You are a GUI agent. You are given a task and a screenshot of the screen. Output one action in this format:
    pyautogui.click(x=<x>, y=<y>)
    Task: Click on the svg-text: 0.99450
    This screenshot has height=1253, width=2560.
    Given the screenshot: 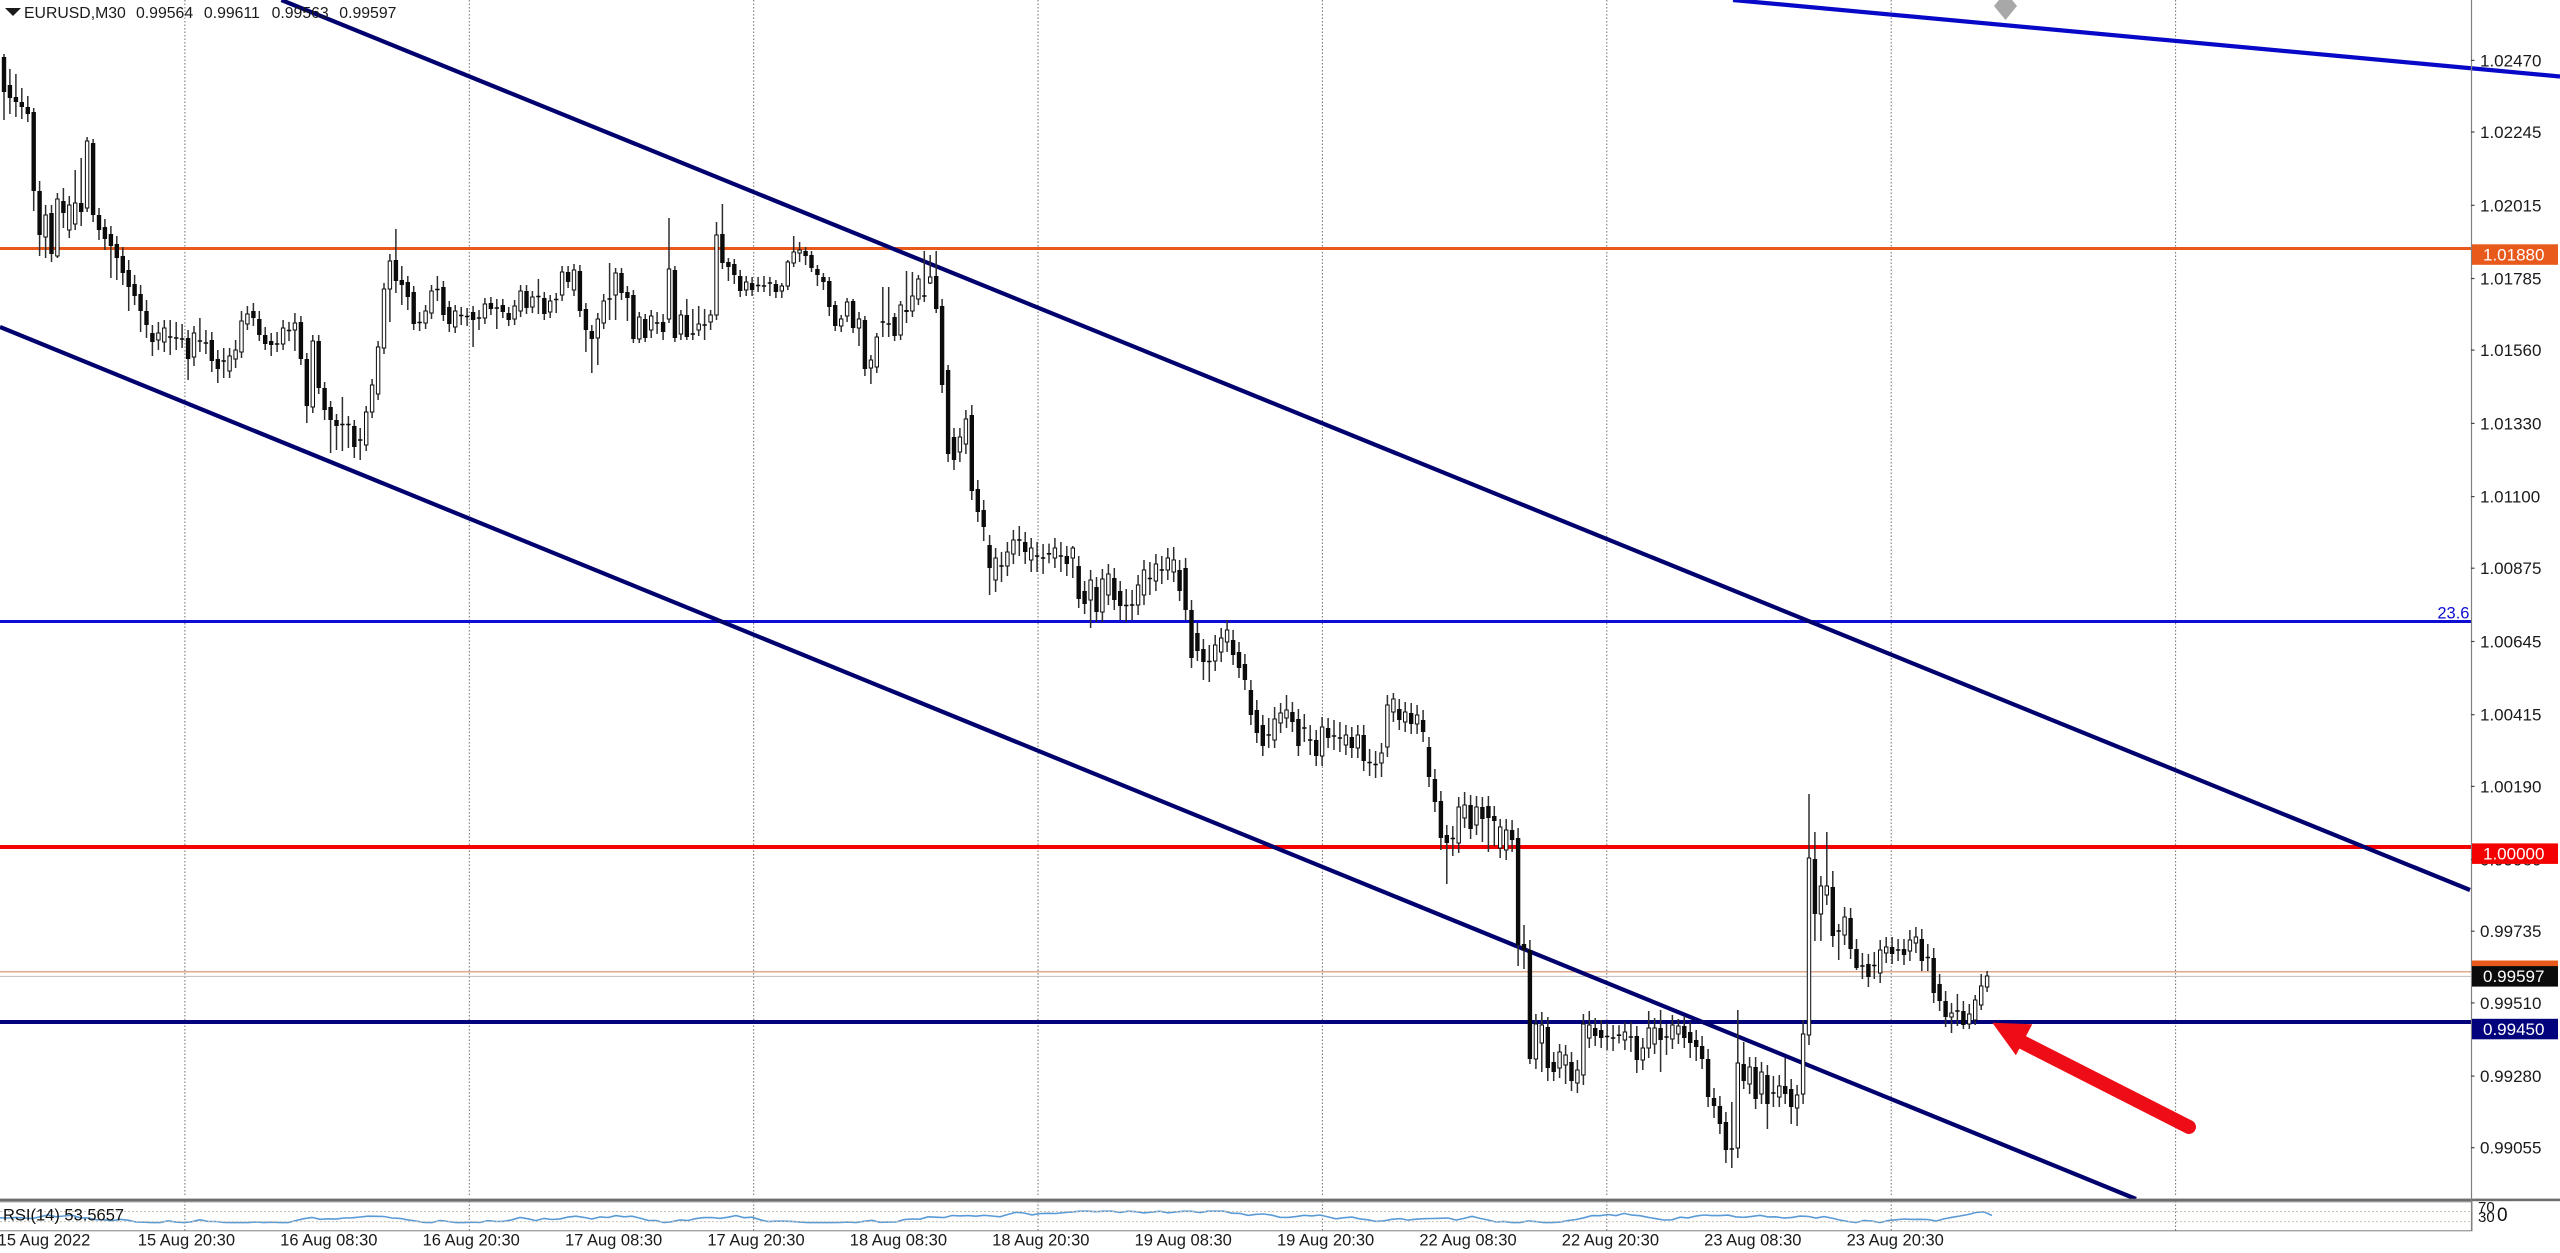 What is the action you would take?
    pyautogui.click(x=2513, y=1029)
    